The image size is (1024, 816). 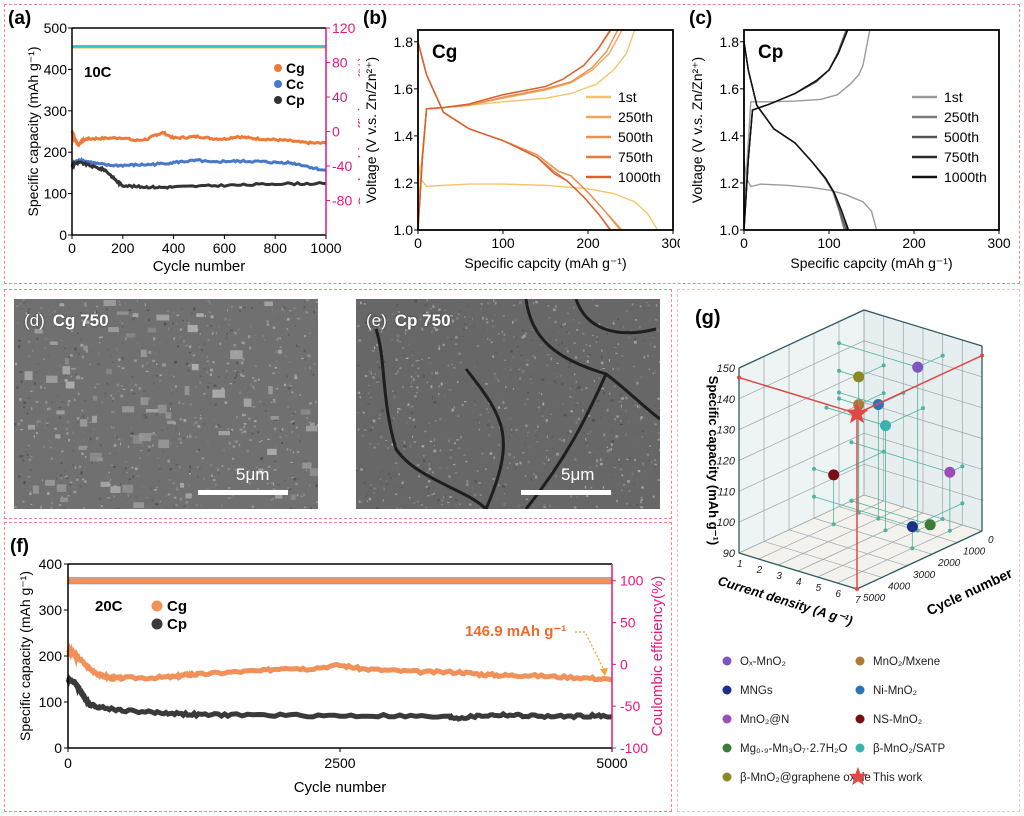 What do you see at coordinates (56, 152) in the screenshot?
I see `y-tick-label: 200` at bounding box center [56, 152].